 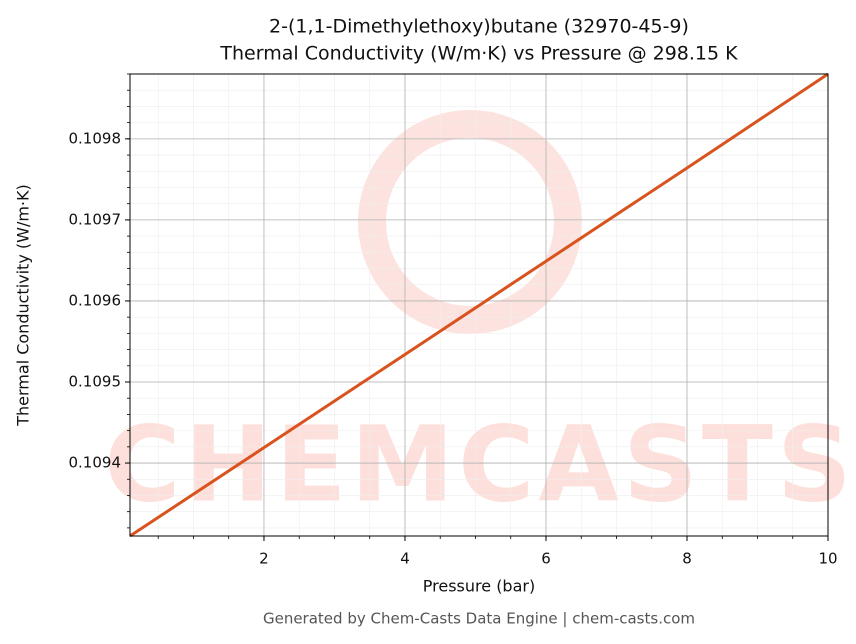 I want to click on x-tick-label: 10, so click(x=827, y=559).